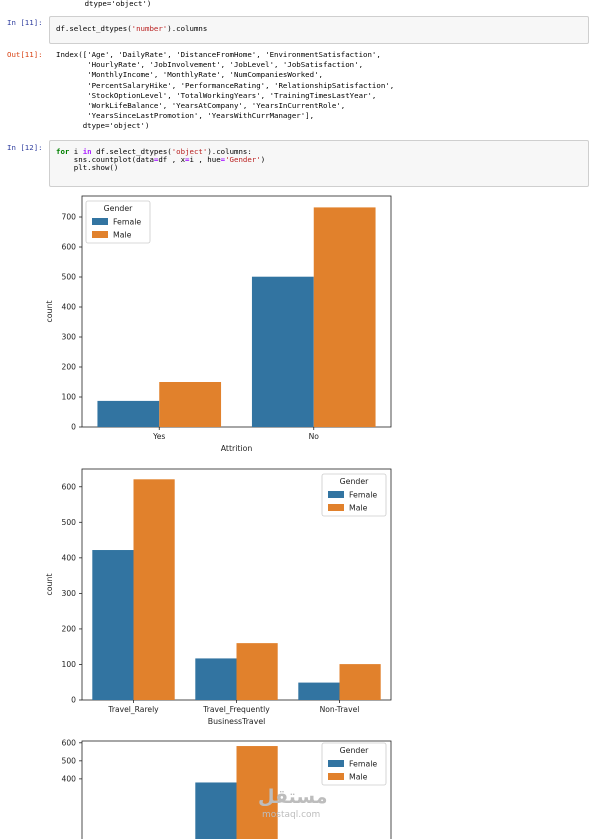  Describe the element at coordinates (133, 709) in the screenshot. I see `x-tick-label: Travel_Rarely` at that location.